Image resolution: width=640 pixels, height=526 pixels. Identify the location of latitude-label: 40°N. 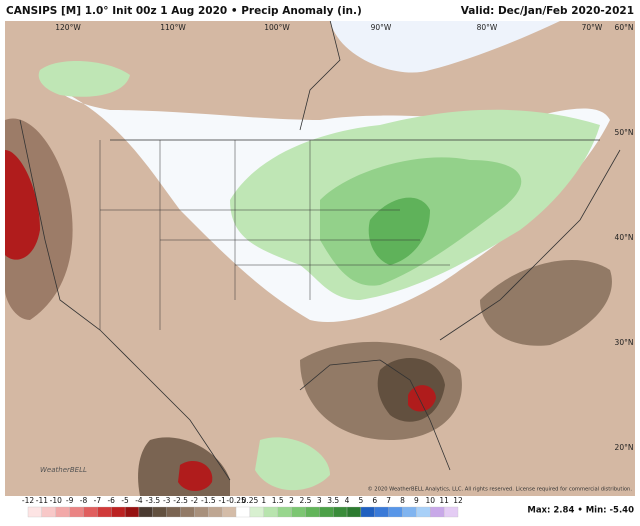
(624, 237).